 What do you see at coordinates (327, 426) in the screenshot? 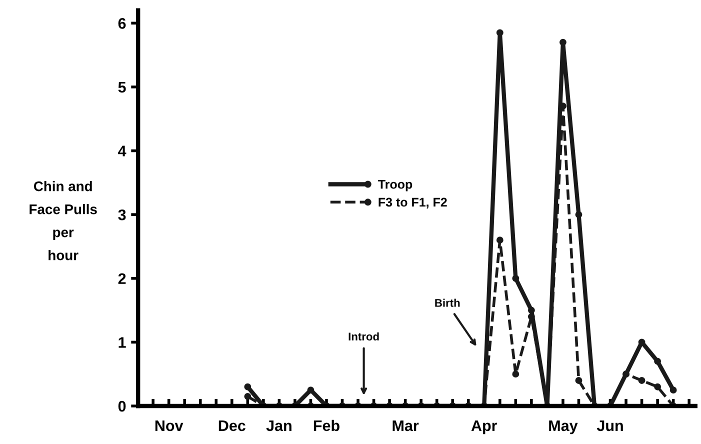
I see `x-tick-label: Feb` at bounding box center [327, 426].